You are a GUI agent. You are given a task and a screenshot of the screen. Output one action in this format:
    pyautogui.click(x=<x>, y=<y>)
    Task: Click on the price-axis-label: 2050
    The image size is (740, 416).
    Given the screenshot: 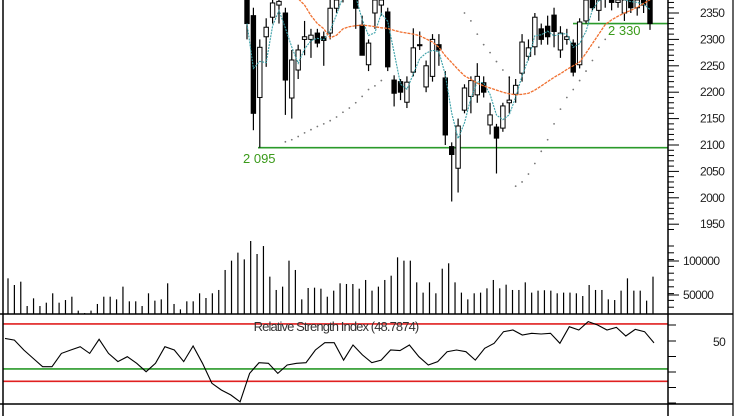 What is the action you would take?
    pyautogui.click(x=712, y=171)
    